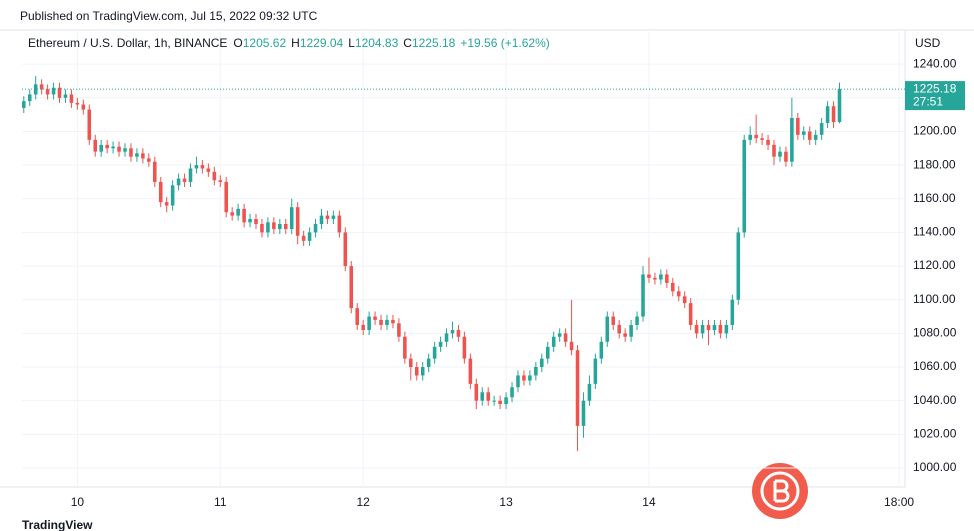  Describe the element at coordinates (780, 491) in the screenshot. I see `watermark-logo` at that location.